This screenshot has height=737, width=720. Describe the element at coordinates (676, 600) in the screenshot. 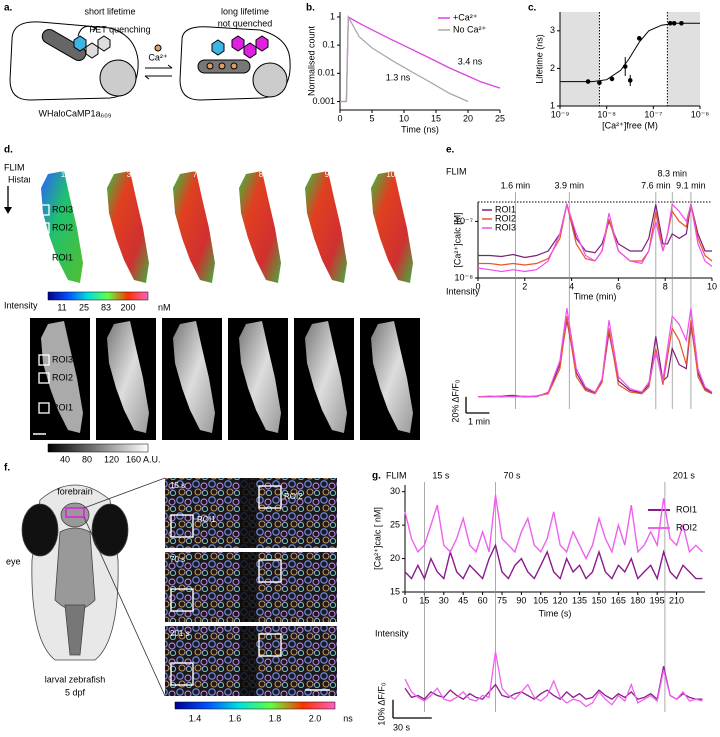

I see `x-tick-label: 210` at that location.